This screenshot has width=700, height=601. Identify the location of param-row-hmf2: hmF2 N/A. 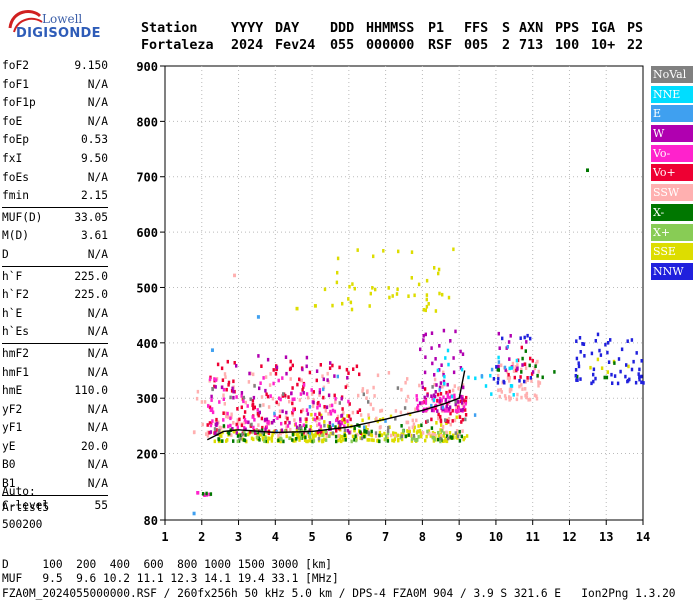
(55, 354).